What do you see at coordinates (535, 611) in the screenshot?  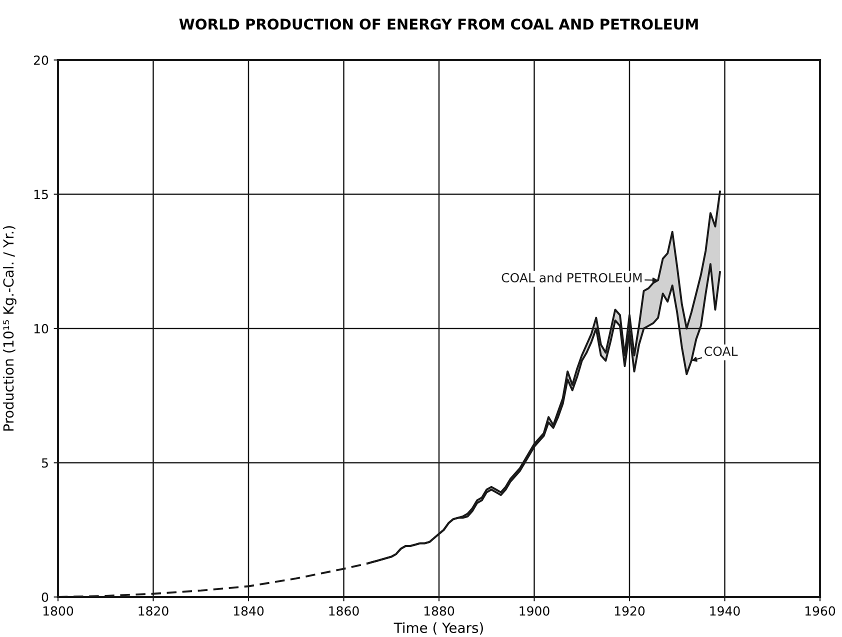 I see `x-tick-label: 1900` at bounding box center [535, 611].